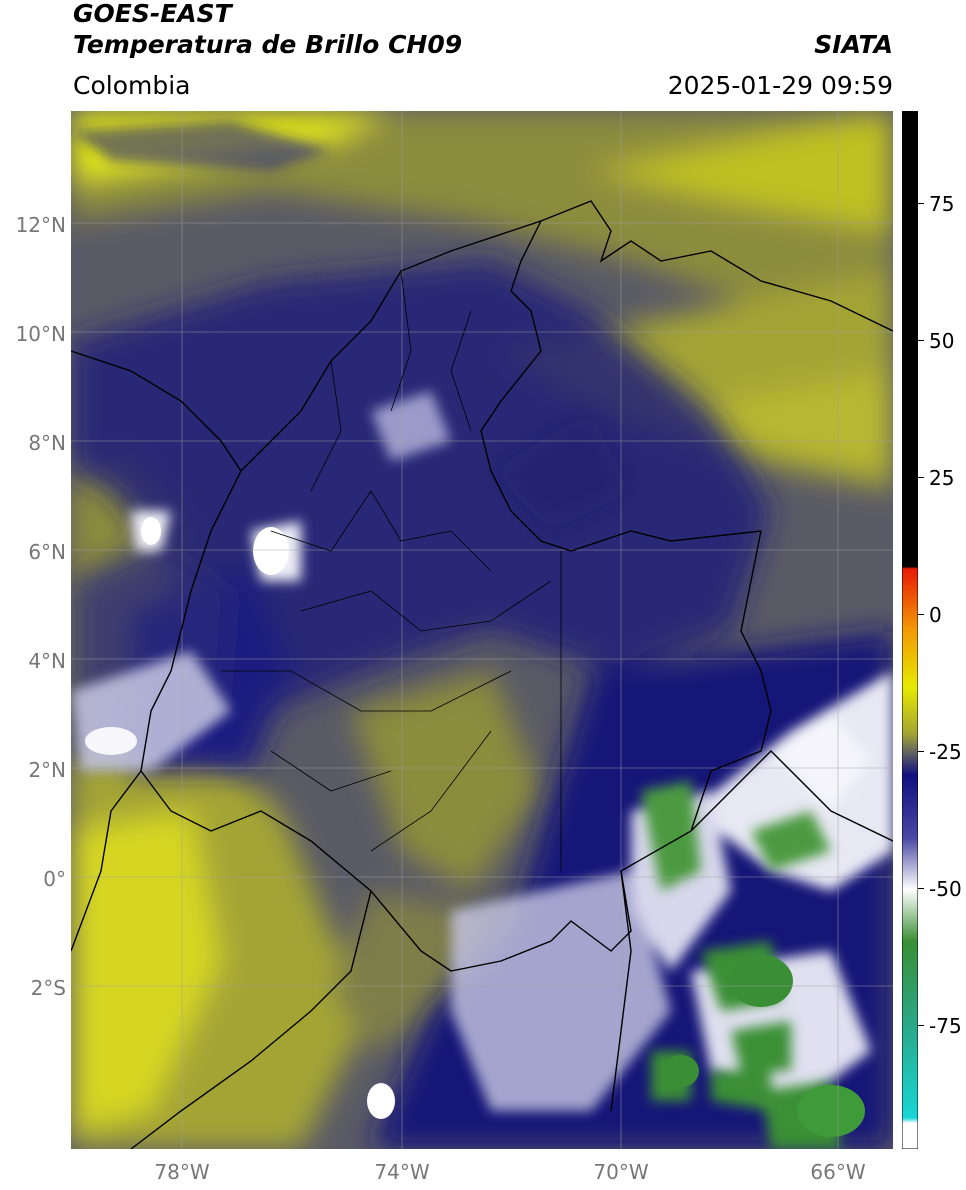 This screenshot has width=966, height=1190. I want to click on colorbar-label-75: 75, so click(942, 204).